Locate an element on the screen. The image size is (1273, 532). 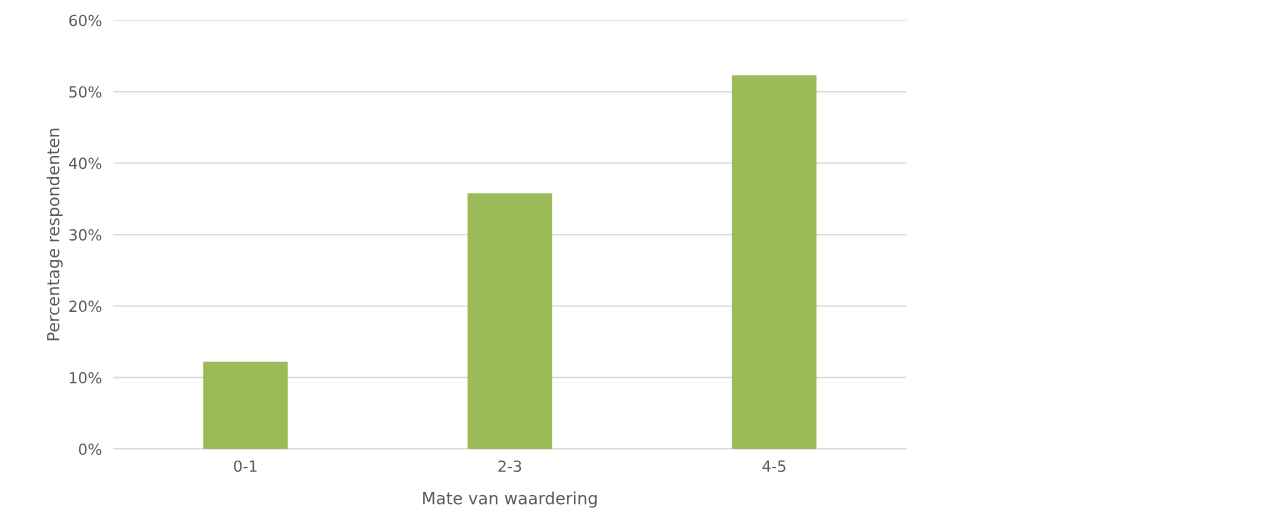
x-tick-label: 4-5 is located at coordinates (774, 466).